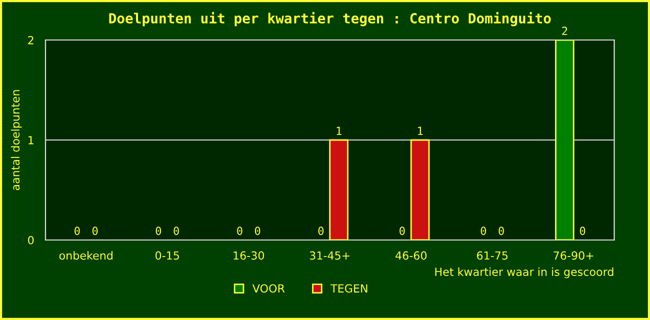 Image resolution: width=650 pixels, height=320 pixels. I want to click on legend-label: VOOR, so click(268, 288).